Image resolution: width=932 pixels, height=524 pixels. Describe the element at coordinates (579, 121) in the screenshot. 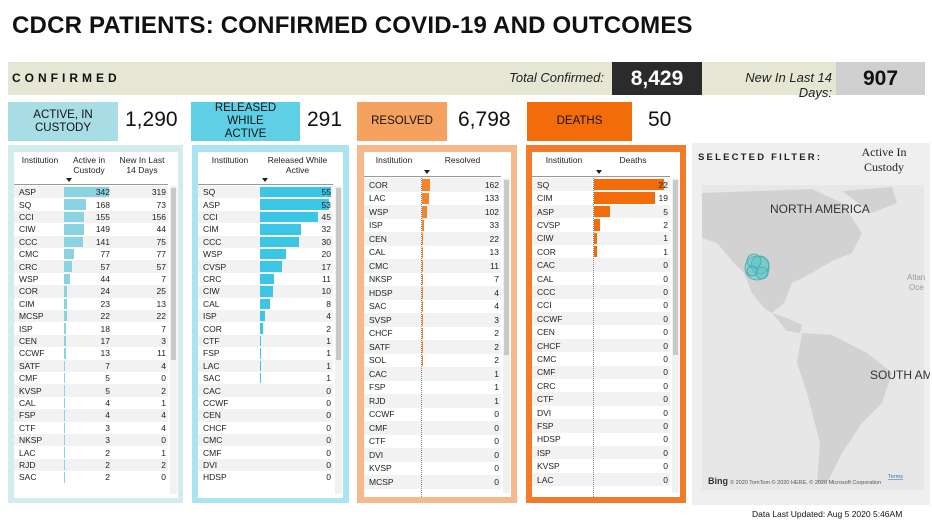

I see `card-label: DEATHS` at that location.